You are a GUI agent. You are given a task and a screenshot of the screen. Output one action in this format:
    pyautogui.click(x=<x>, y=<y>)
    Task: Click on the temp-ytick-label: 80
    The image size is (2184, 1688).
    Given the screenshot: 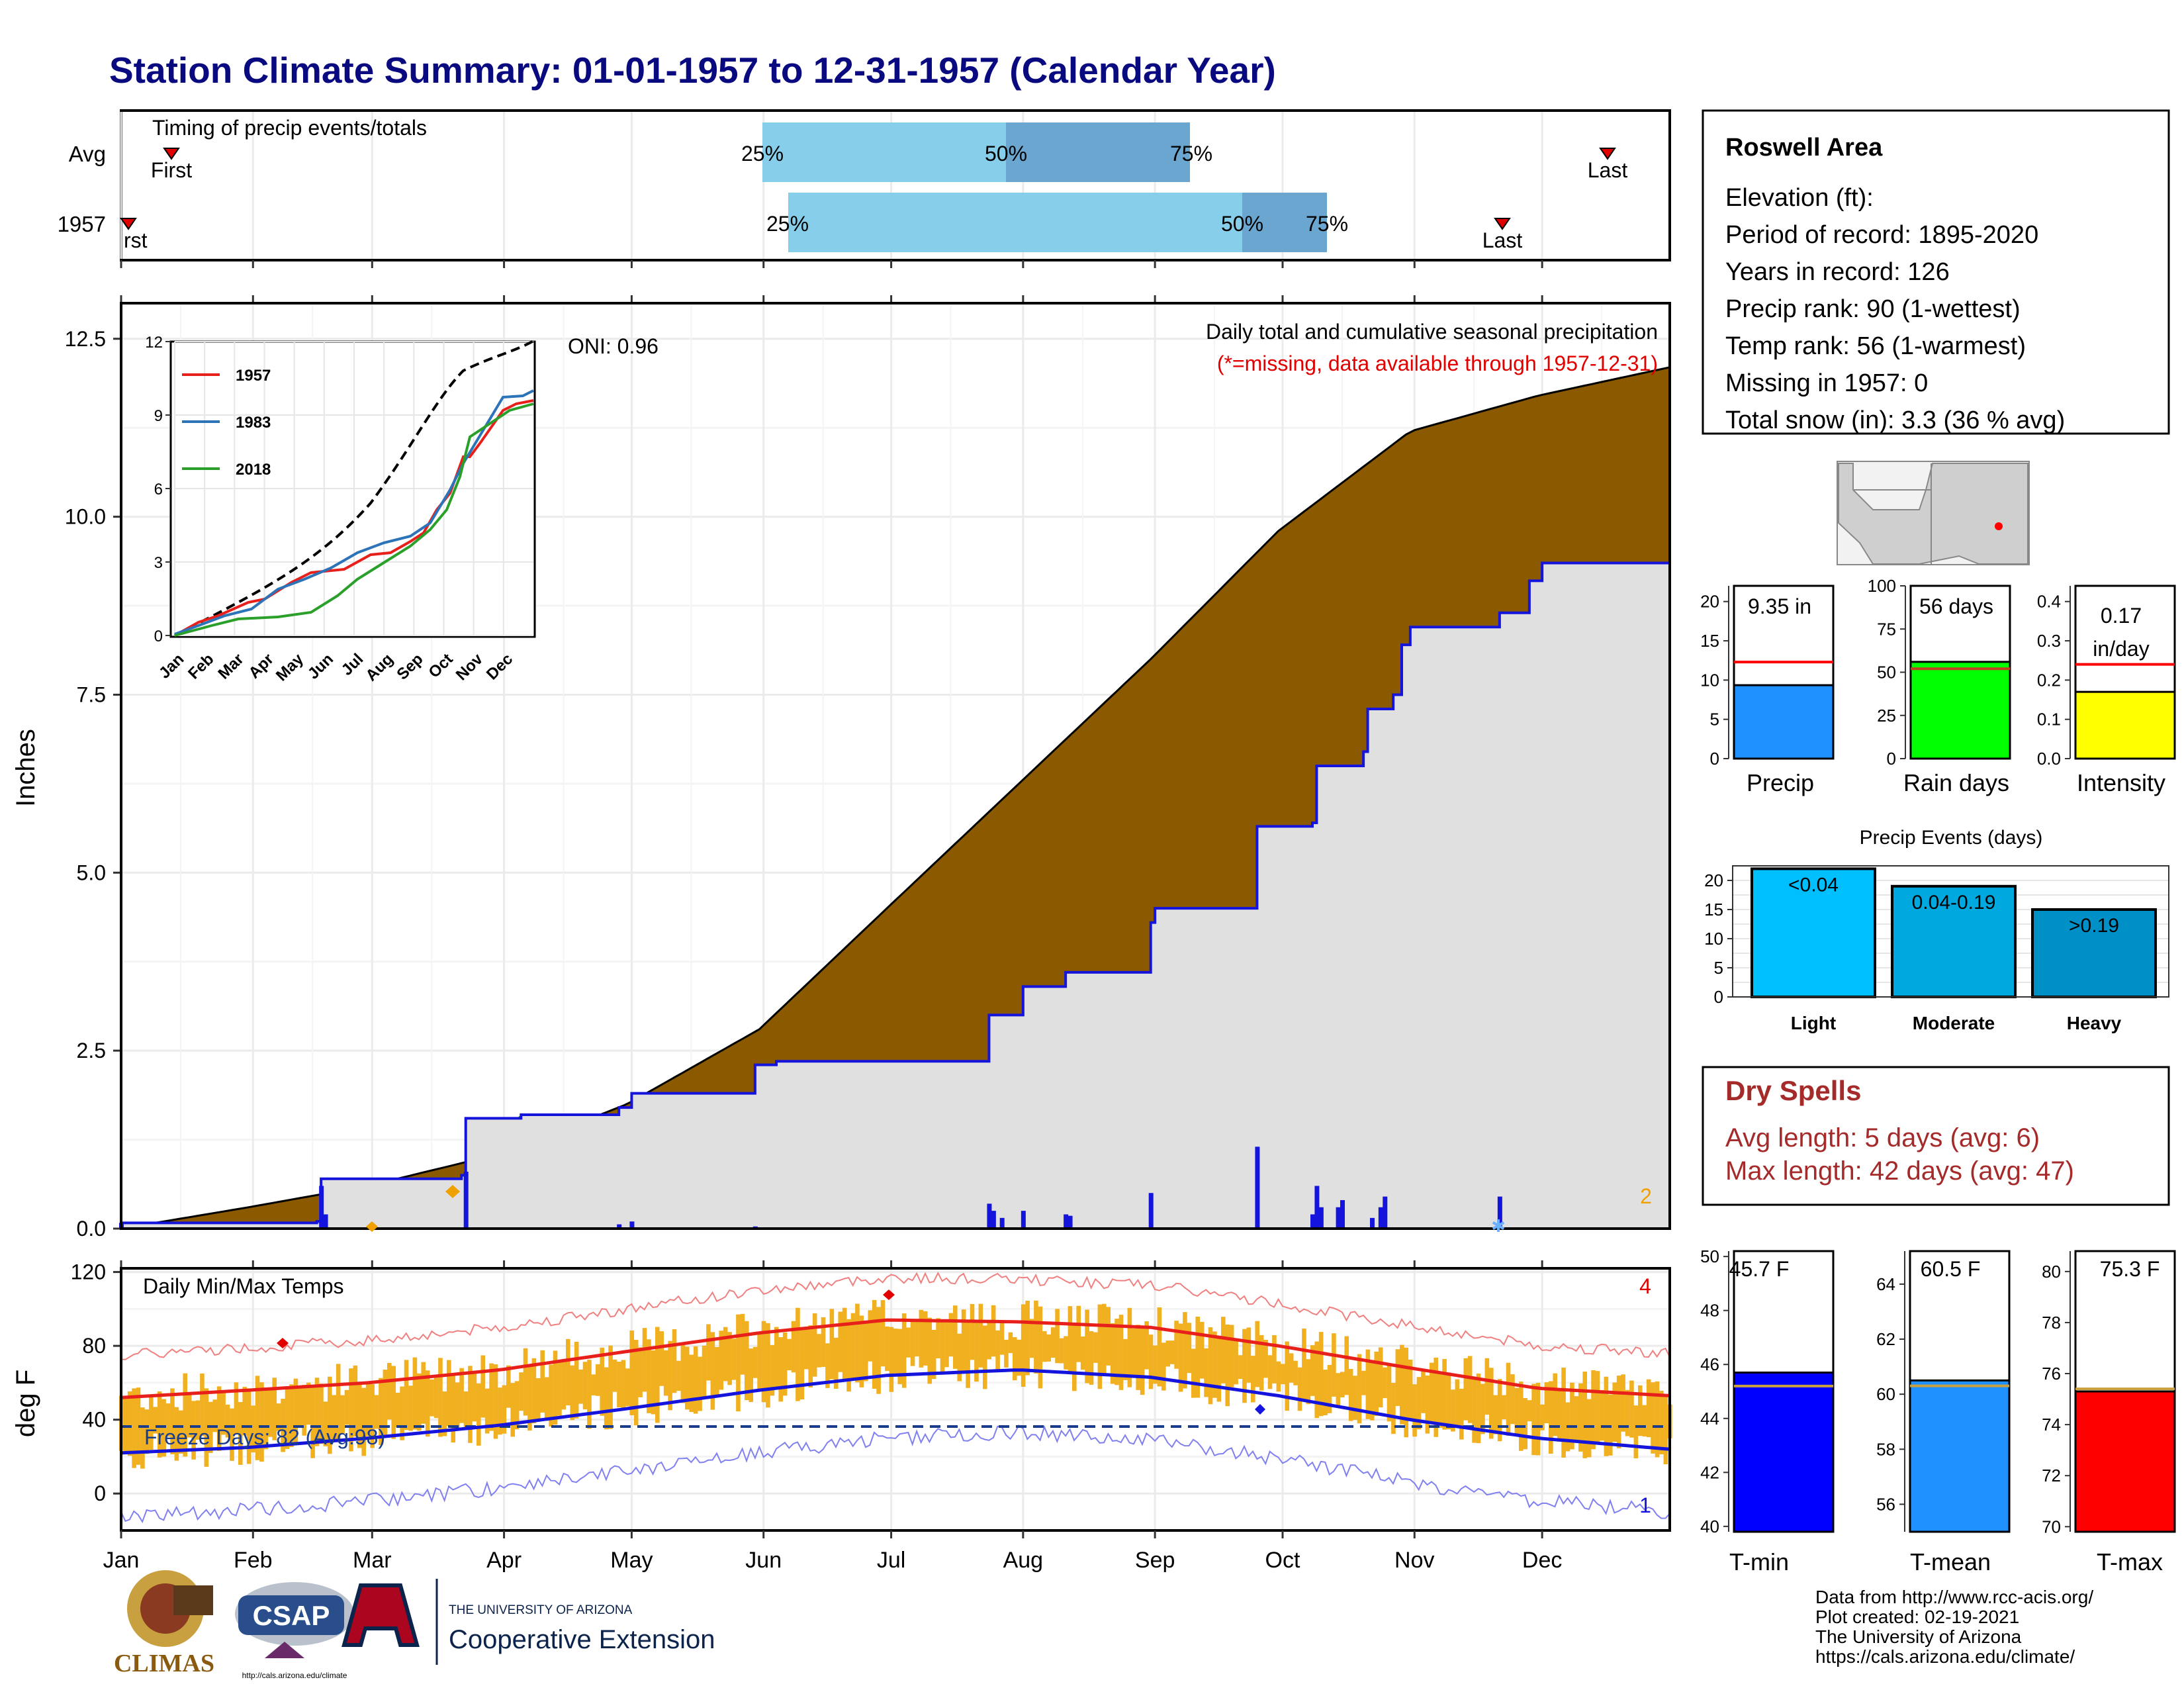 What is the action you would take?
    pyautogui.click(x=94, y=1346)
    